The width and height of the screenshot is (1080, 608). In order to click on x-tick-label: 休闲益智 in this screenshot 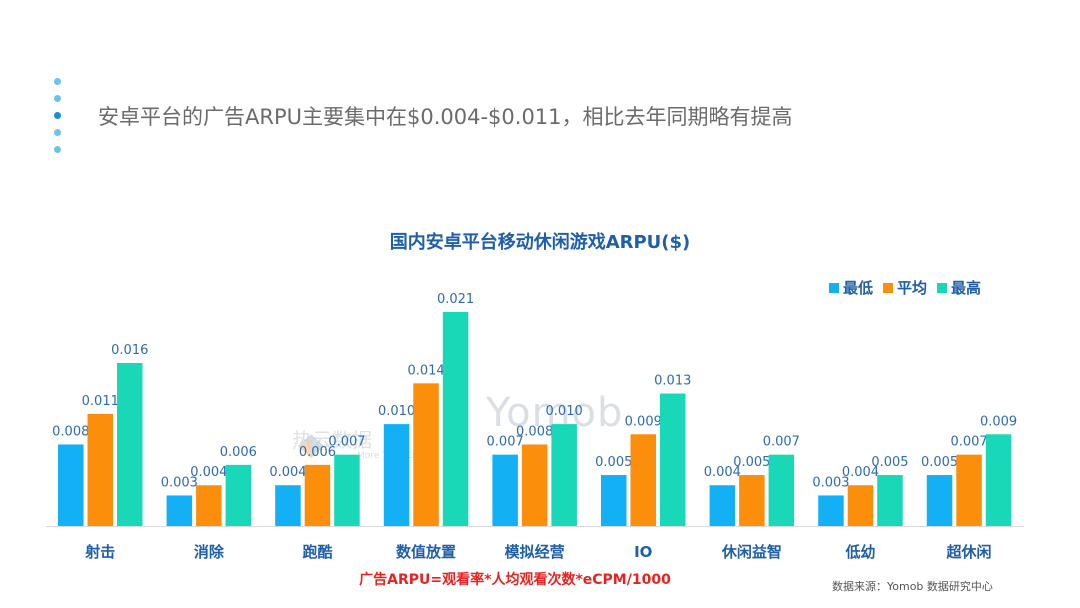, I will do `click(751, 552)`.